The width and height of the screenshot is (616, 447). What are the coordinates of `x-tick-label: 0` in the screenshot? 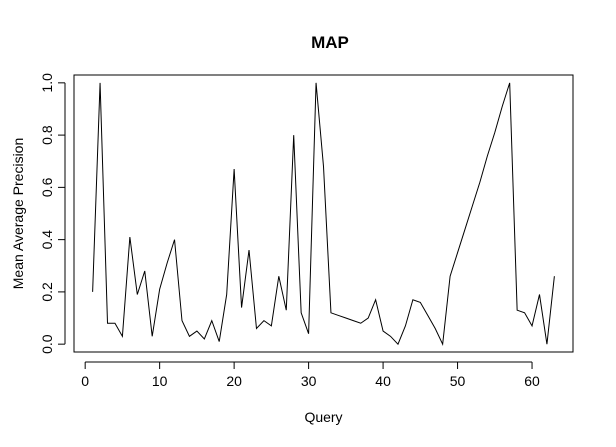 It's located at (85, 381).